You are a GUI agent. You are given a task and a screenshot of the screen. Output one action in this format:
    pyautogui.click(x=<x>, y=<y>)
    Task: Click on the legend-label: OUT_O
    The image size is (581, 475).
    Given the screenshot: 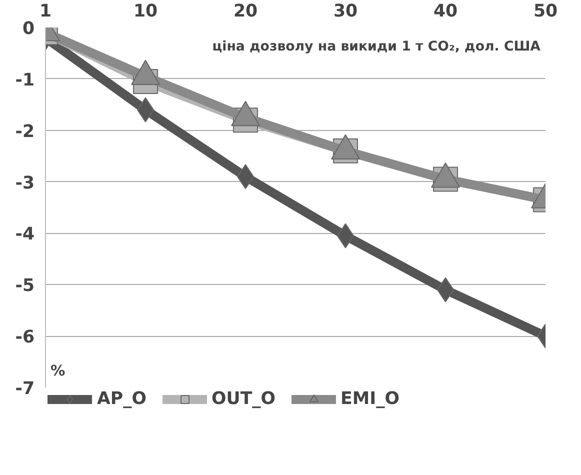 What is the action you would take?
    pyautogui.click(x=244, y=399)
    